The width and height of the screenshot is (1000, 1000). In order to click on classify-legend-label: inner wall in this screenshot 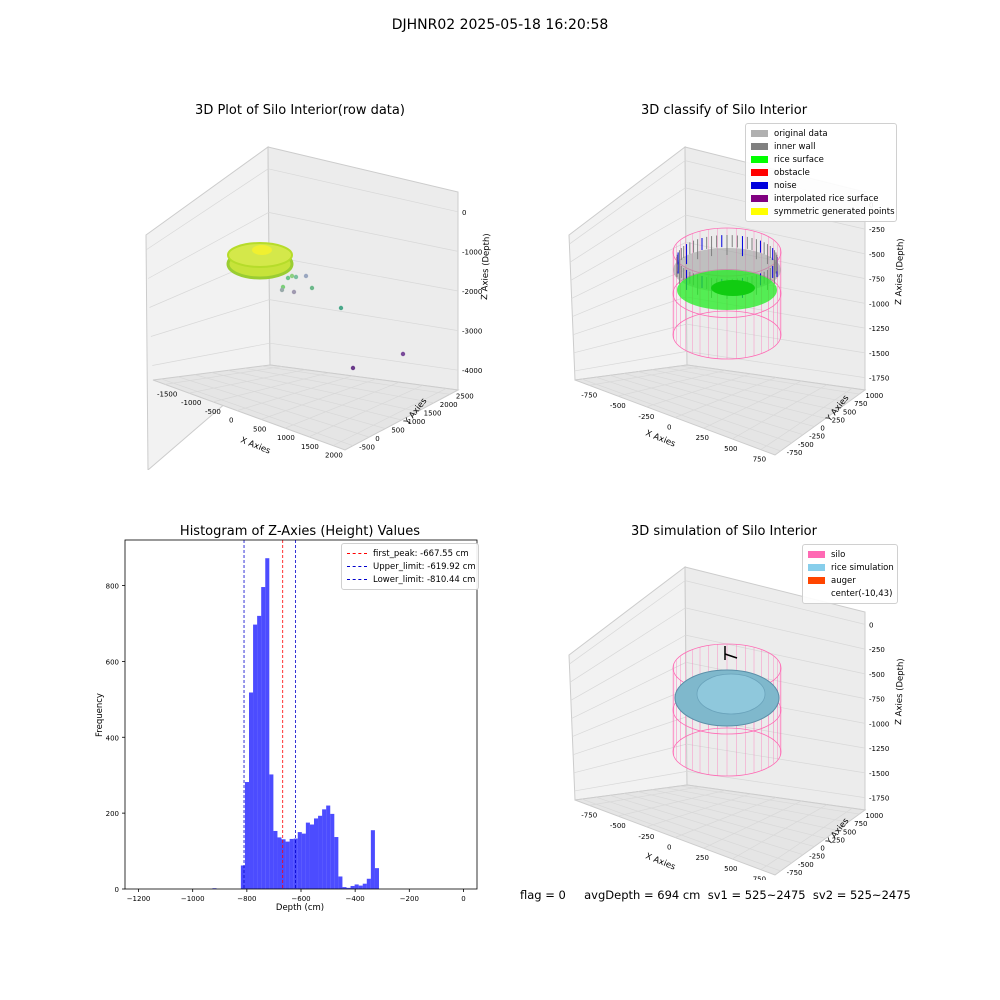, I will do `click(795, 146)`.